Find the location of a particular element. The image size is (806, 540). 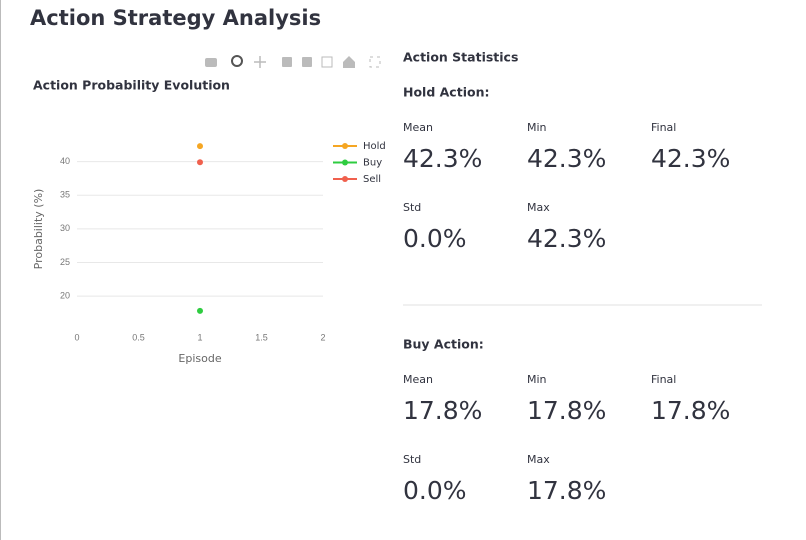

section-title: Buy Action: is located at coordinates (443, 344).